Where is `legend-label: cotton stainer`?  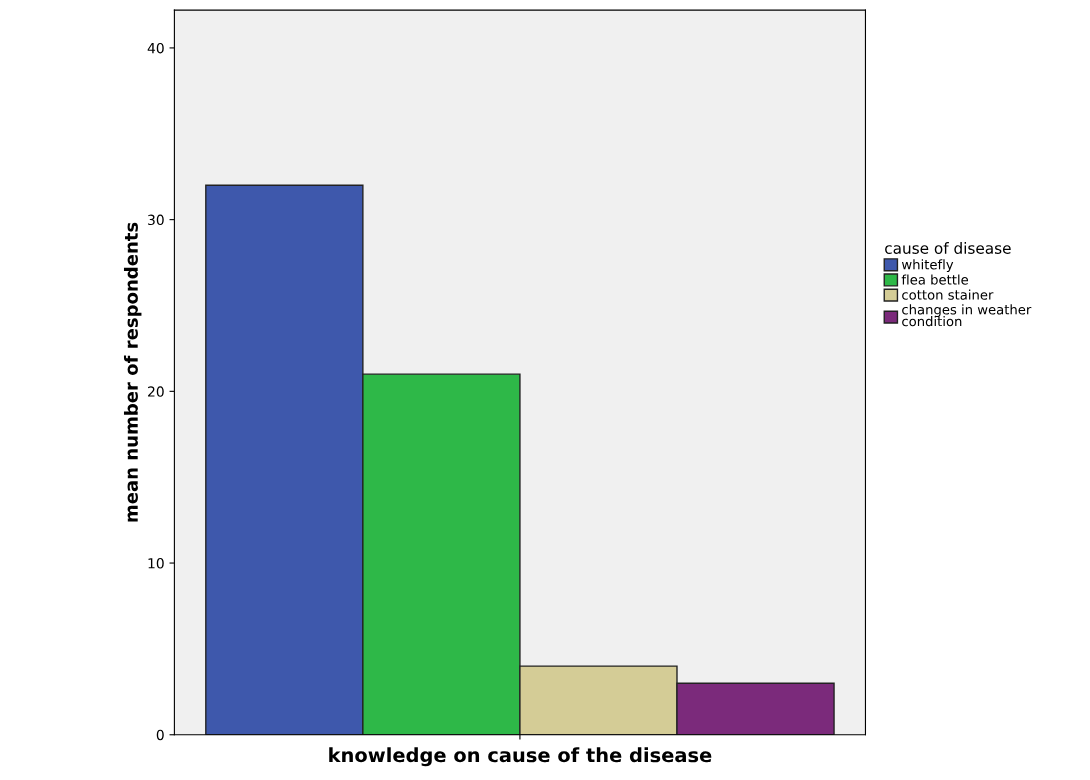
legend-label: cotton stainer is located at coordinates (948, 294).